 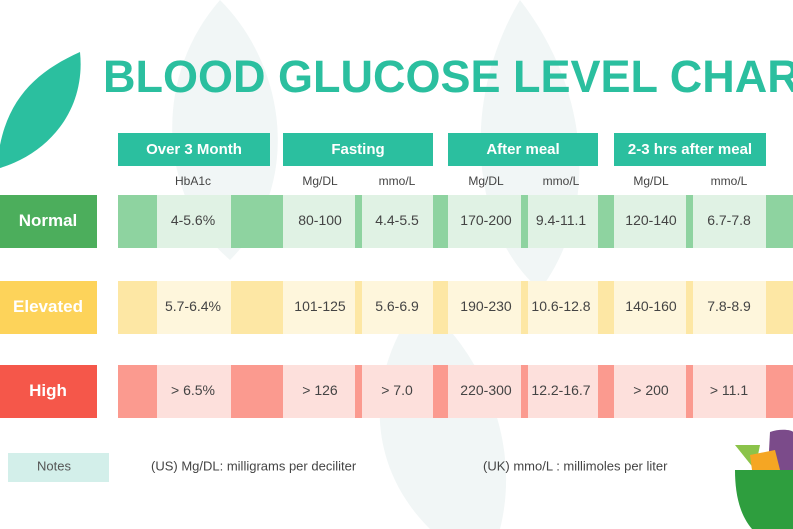 I want to click on cell-value: > 11.1, so click(x=729, y=390).